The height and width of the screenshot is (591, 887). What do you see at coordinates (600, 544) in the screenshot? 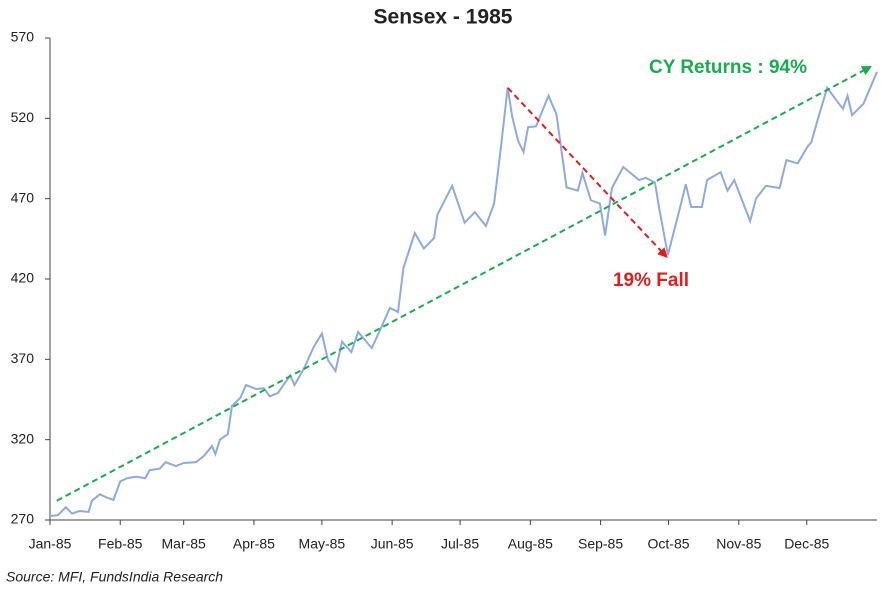
I see `x-tick-label: Sep-85` at bounding box center [600, 544].